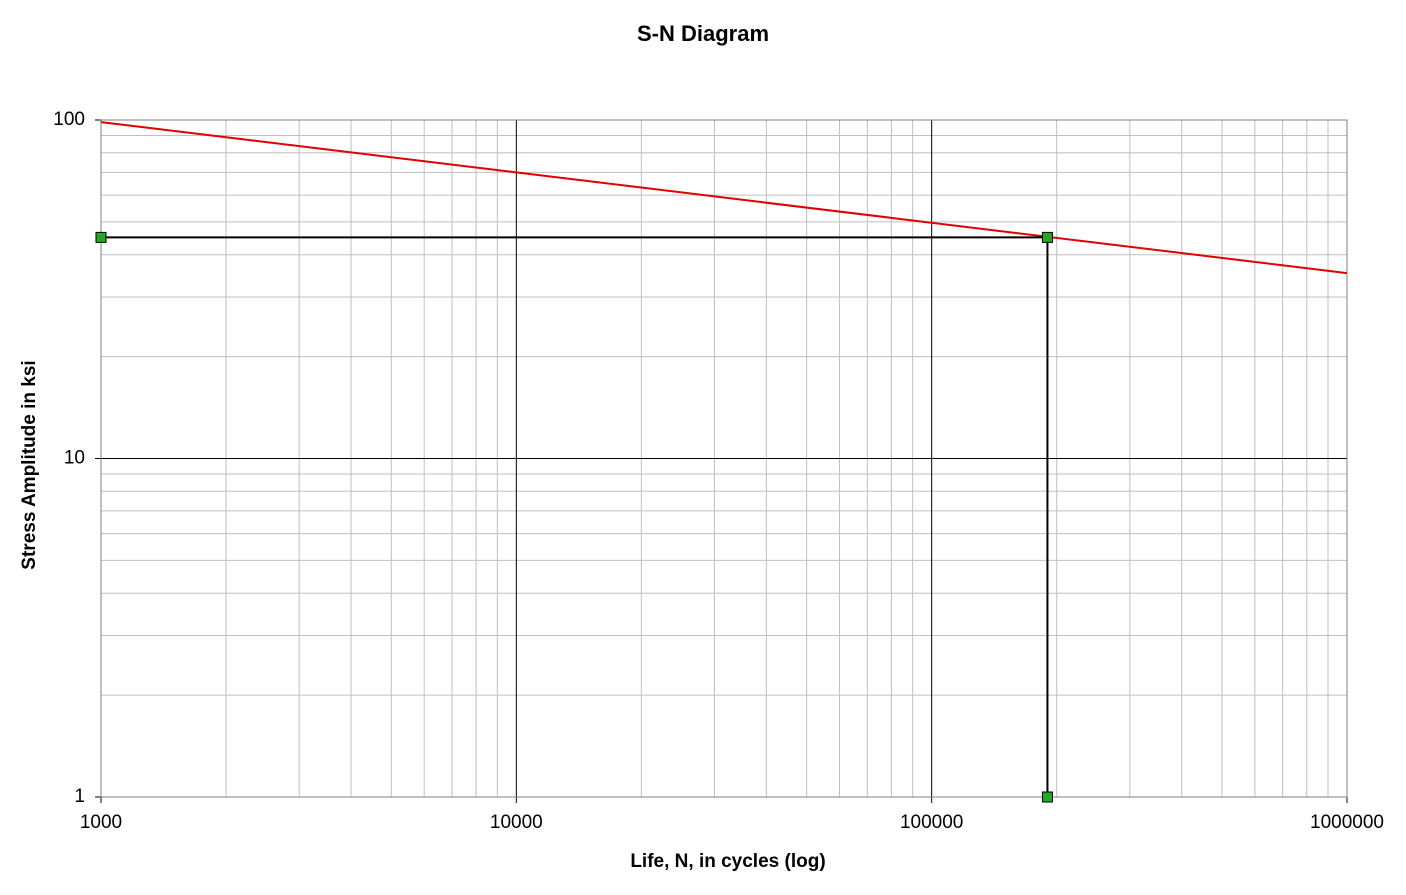 The image size is (1406, 895). I want to click on x-tick-label: 1000000, so click(1347, 822).